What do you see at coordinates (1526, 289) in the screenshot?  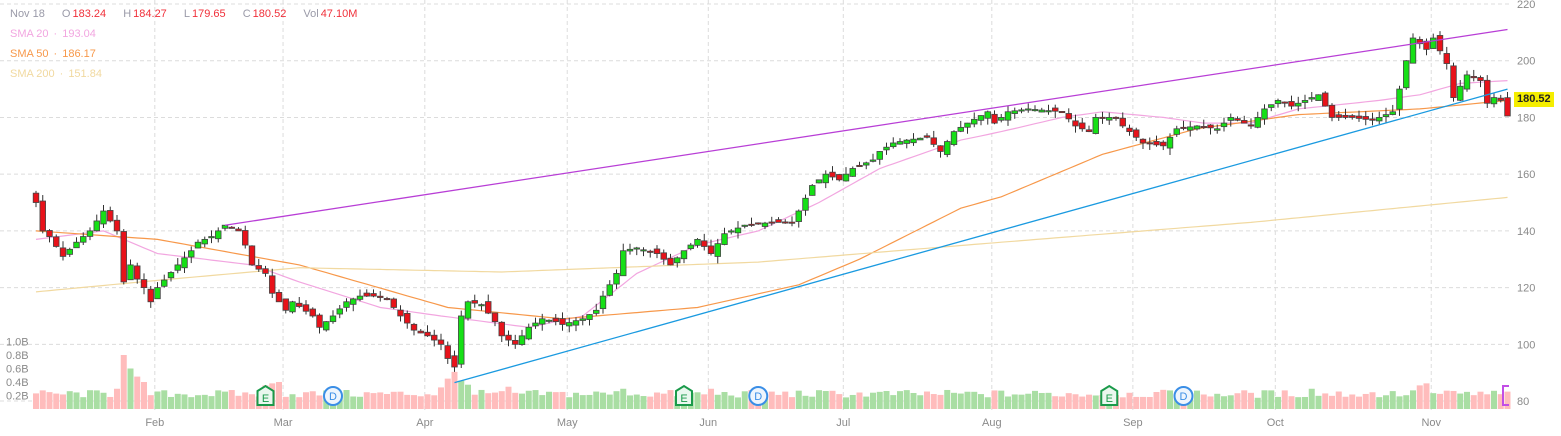 I see `price-tick-label: 120` at bounding box center [1526, 289].